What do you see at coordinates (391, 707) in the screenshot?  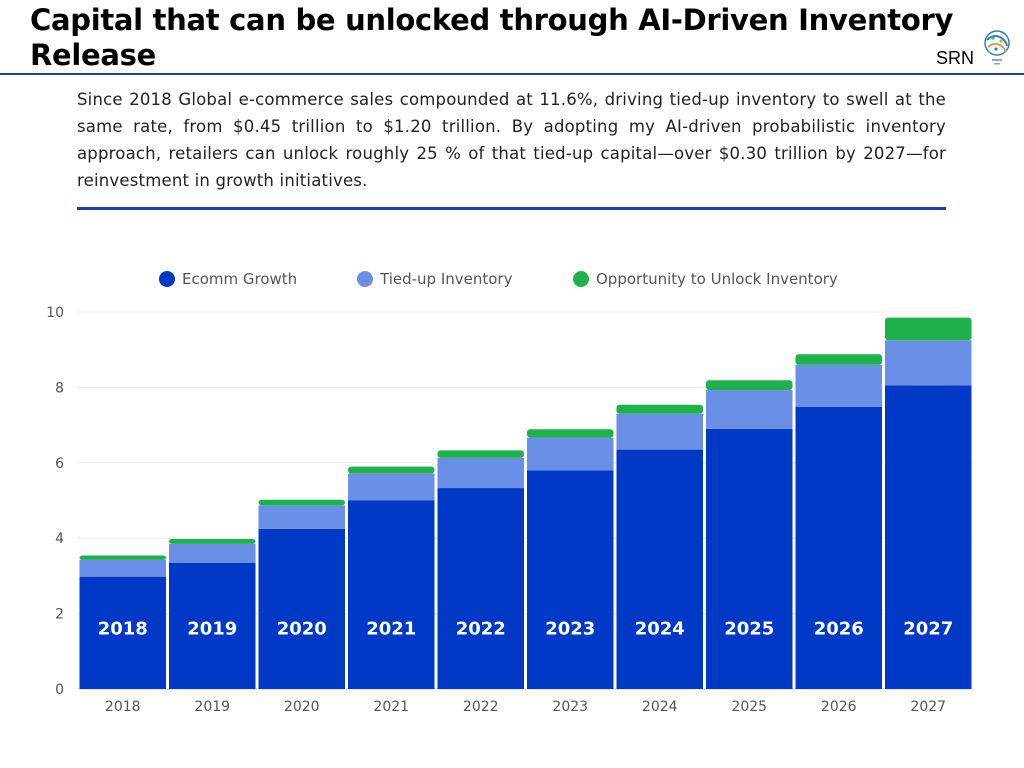 I see `x-tick-label: 2021` at bounding box center [391, 707].